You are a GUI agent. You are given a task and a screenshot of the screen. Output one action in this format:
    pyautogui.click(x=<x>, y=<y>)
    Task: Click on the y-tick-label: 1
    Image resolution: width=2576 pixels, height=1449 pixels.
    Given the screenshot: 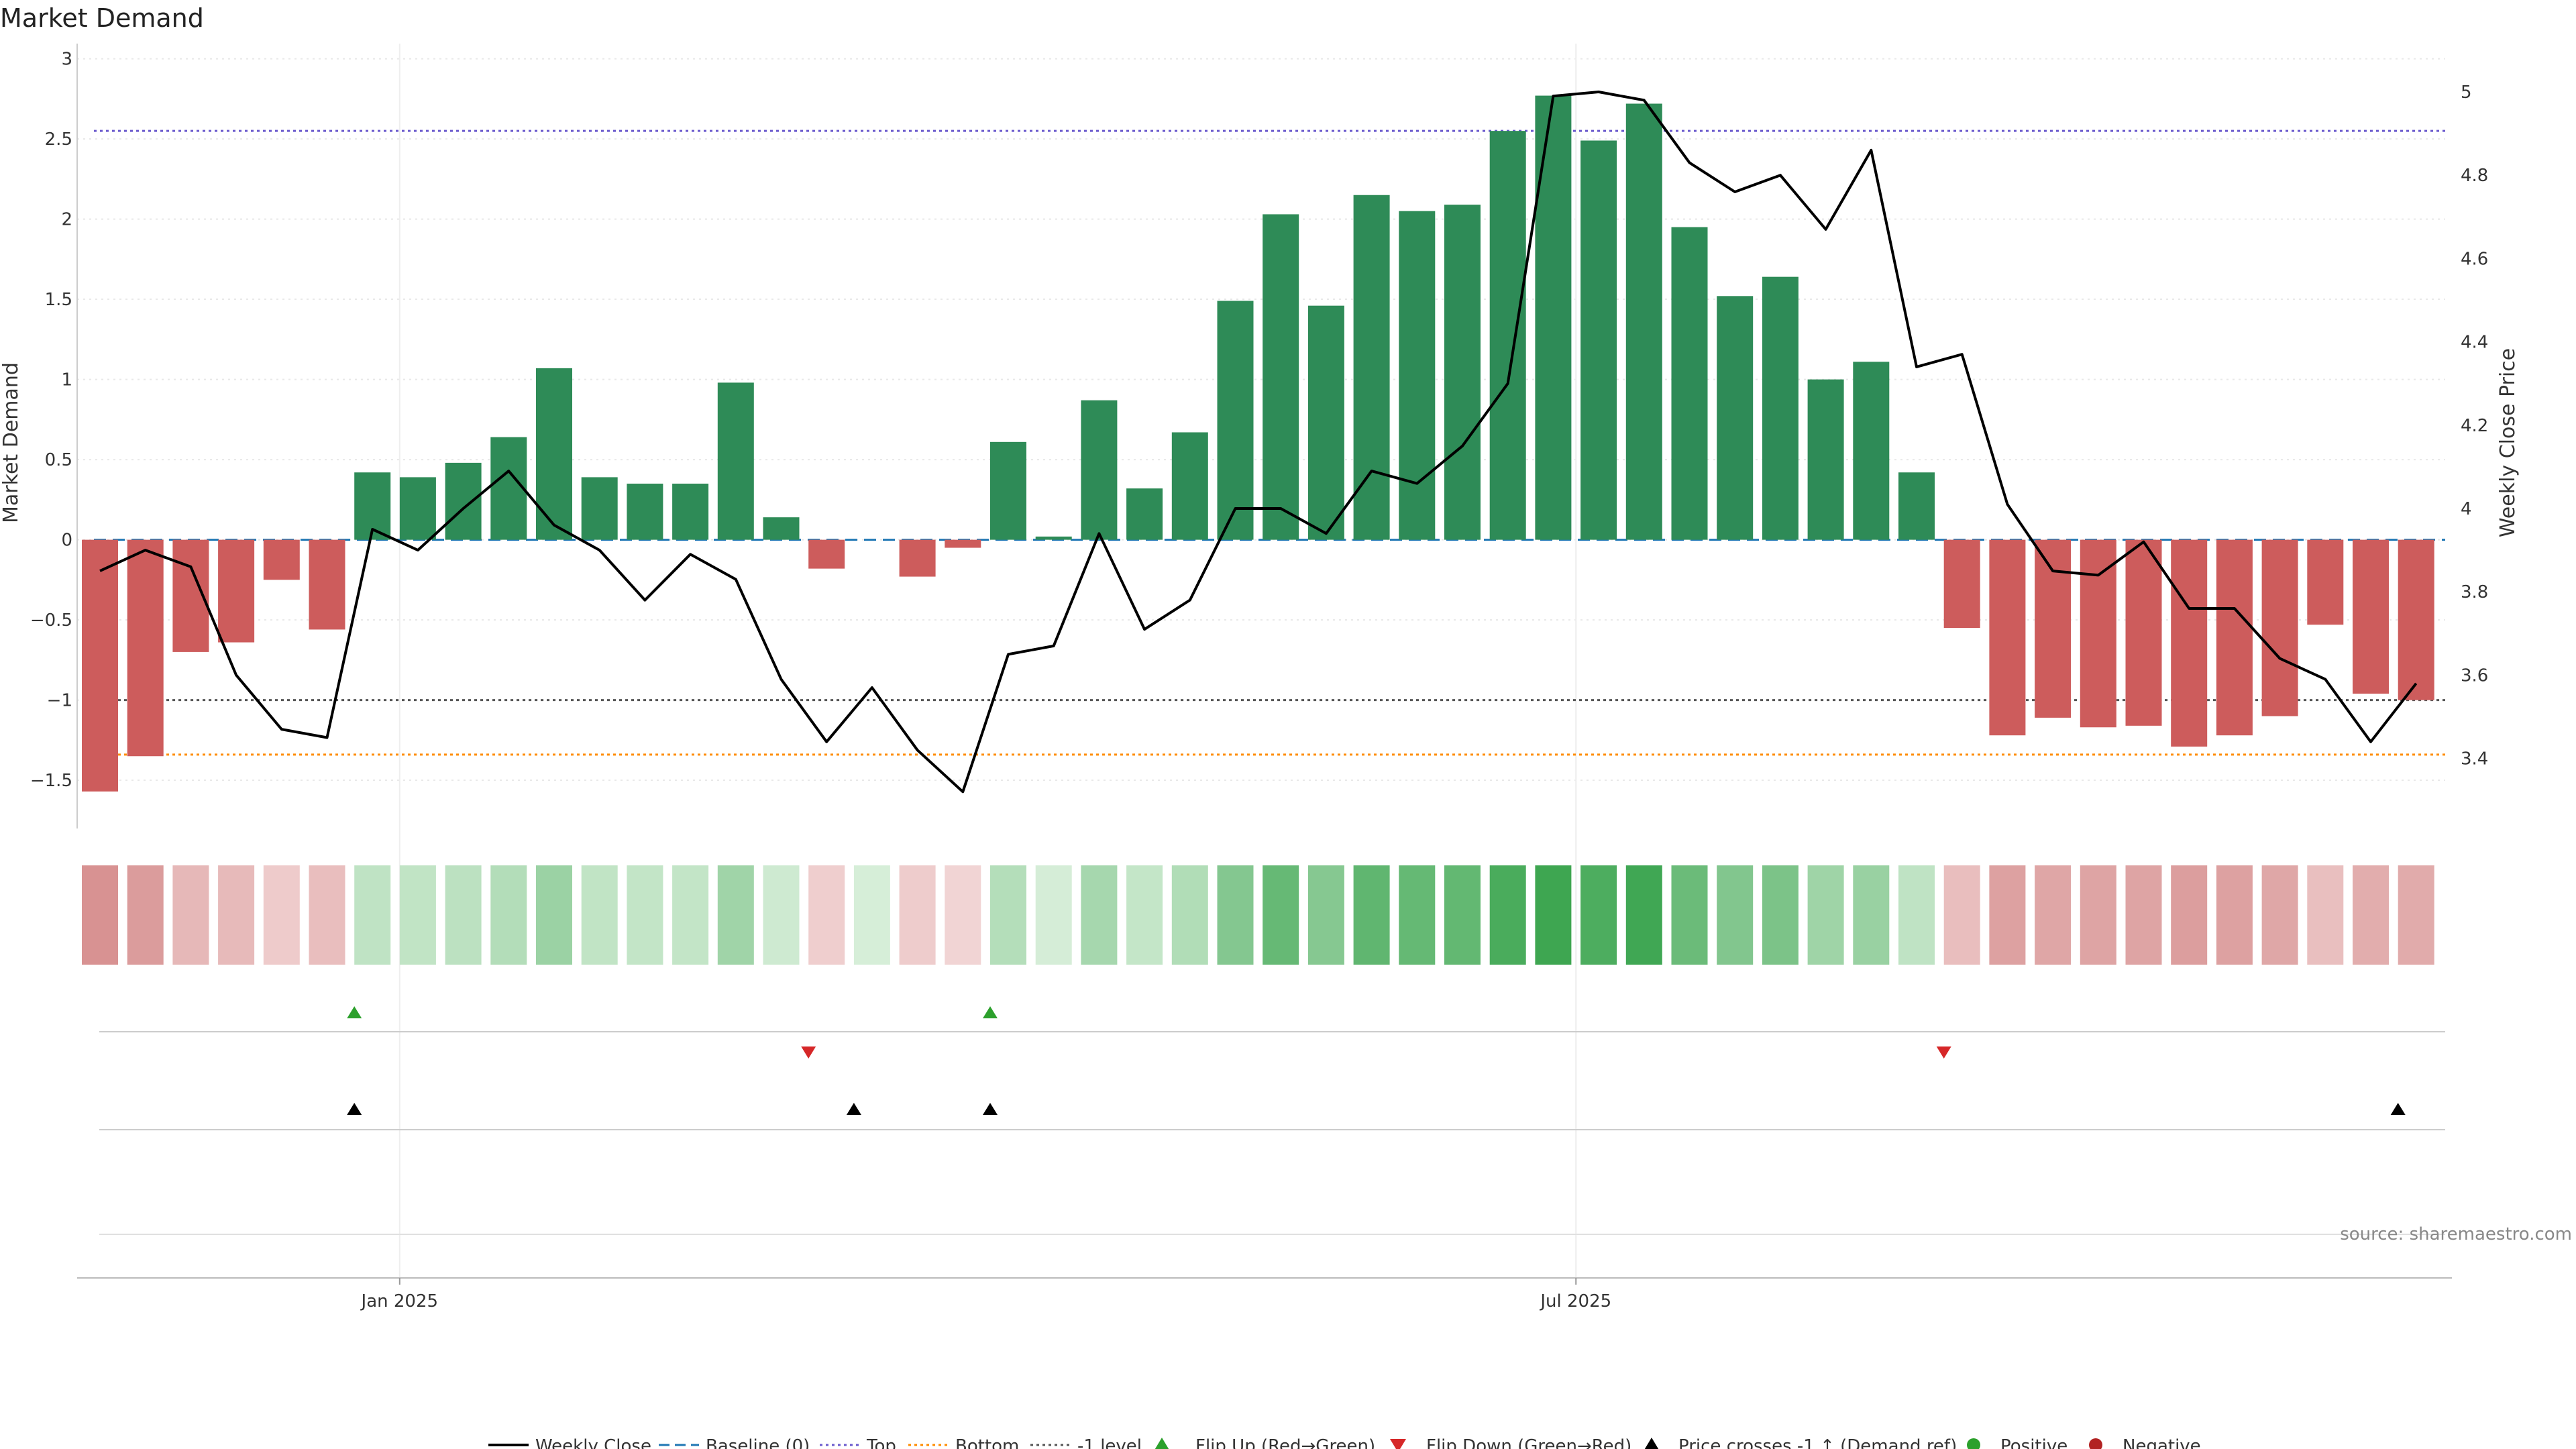 What is the action you would take?
    pyautogui.click(x=66, y=380)
    